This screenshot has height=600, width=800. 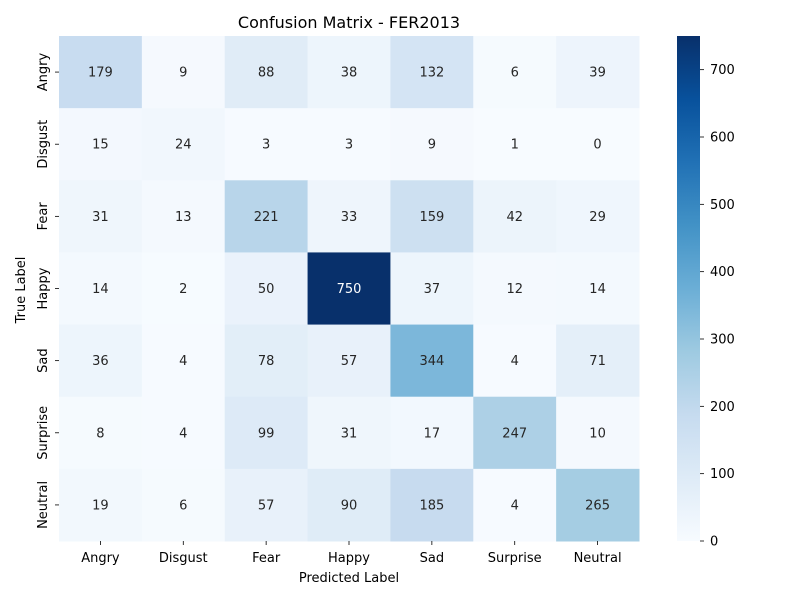 What do you see at coordinates (266, 433) in the screenshot?
I see `cell-value-label: 99` at bounding box center [266, 433].